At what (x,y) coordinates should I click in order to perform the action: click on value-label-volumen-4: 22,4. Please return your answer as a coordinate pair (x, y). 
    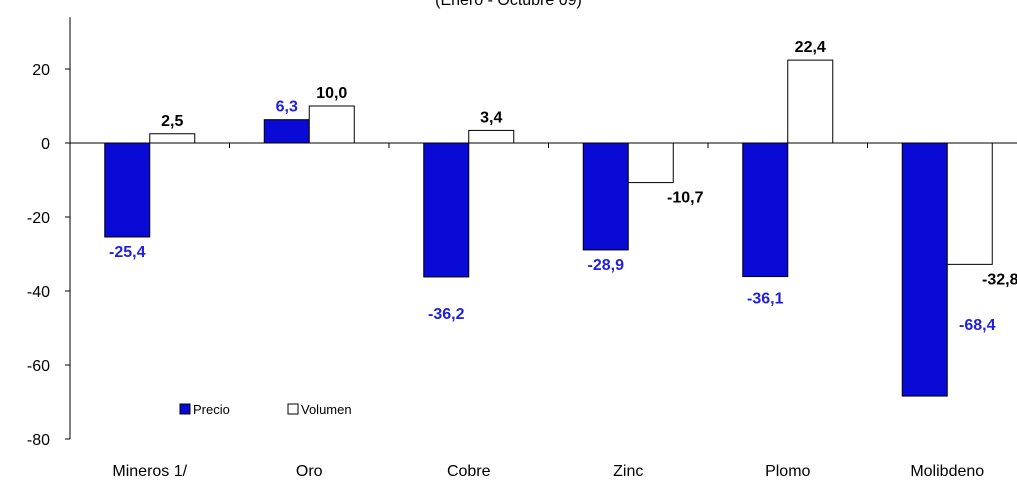
    Looking at the image, I should click on (810, 47).